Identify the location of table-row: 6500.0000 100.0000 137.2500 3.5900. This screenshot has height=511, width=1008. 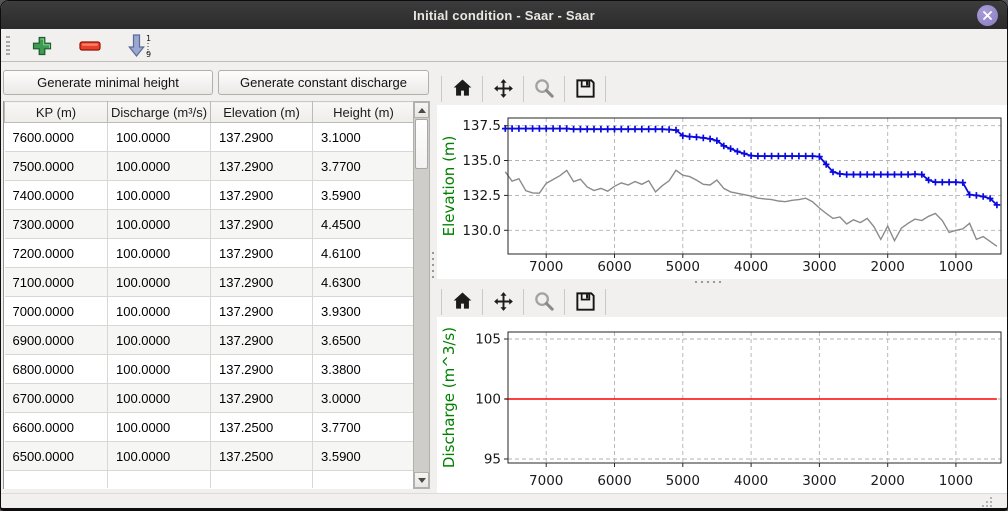
(208, 456).